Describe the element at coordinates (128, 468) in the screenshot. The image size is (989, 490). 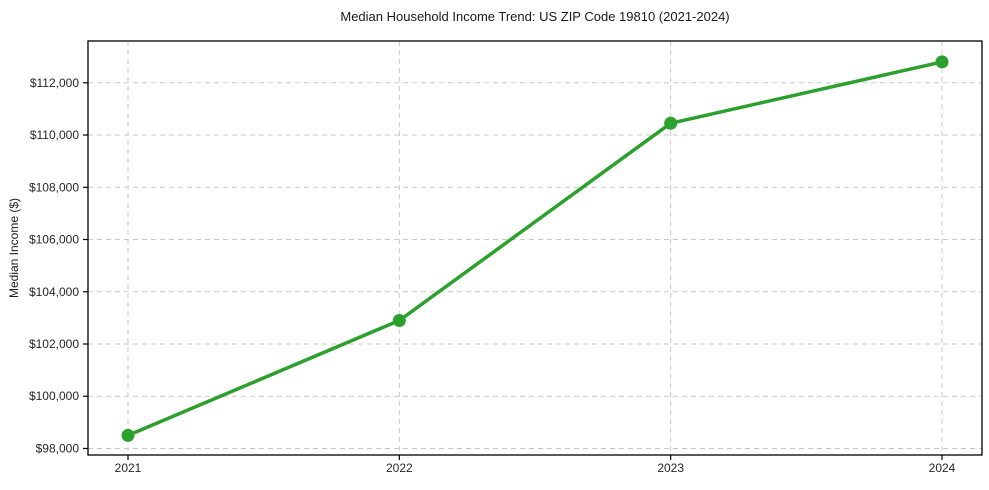
I see `x-tick-label: 2021` at that location.